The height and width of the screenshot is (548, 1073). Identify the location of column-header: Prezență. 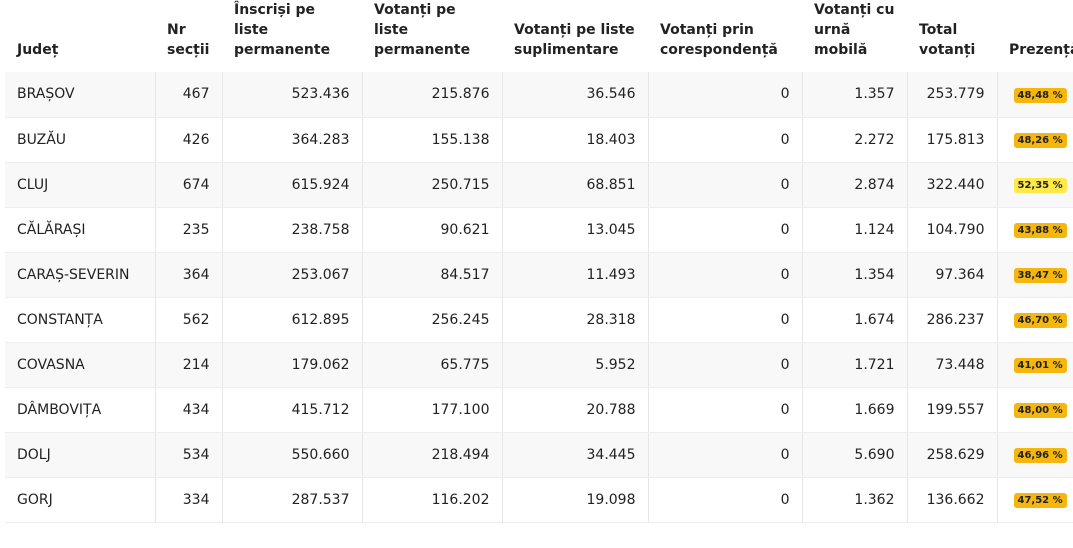
(1041, 50).